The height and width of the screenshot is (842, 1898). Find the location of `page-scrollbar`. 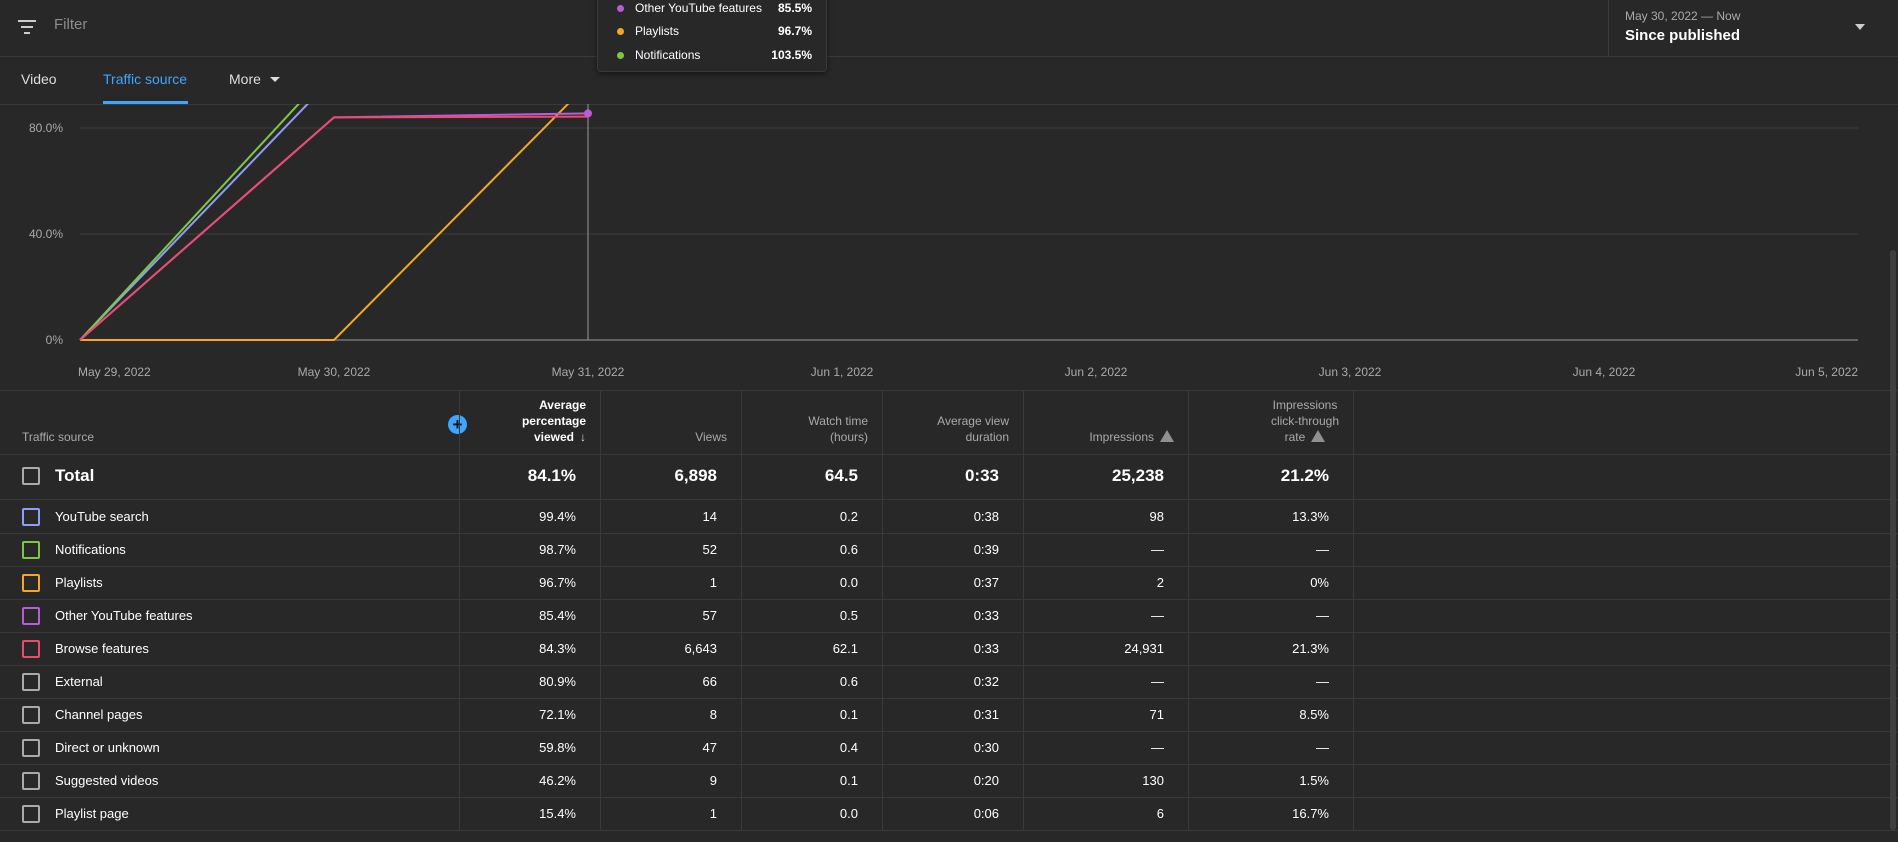

page-scrollbar is located at coordinates (1893, 540).